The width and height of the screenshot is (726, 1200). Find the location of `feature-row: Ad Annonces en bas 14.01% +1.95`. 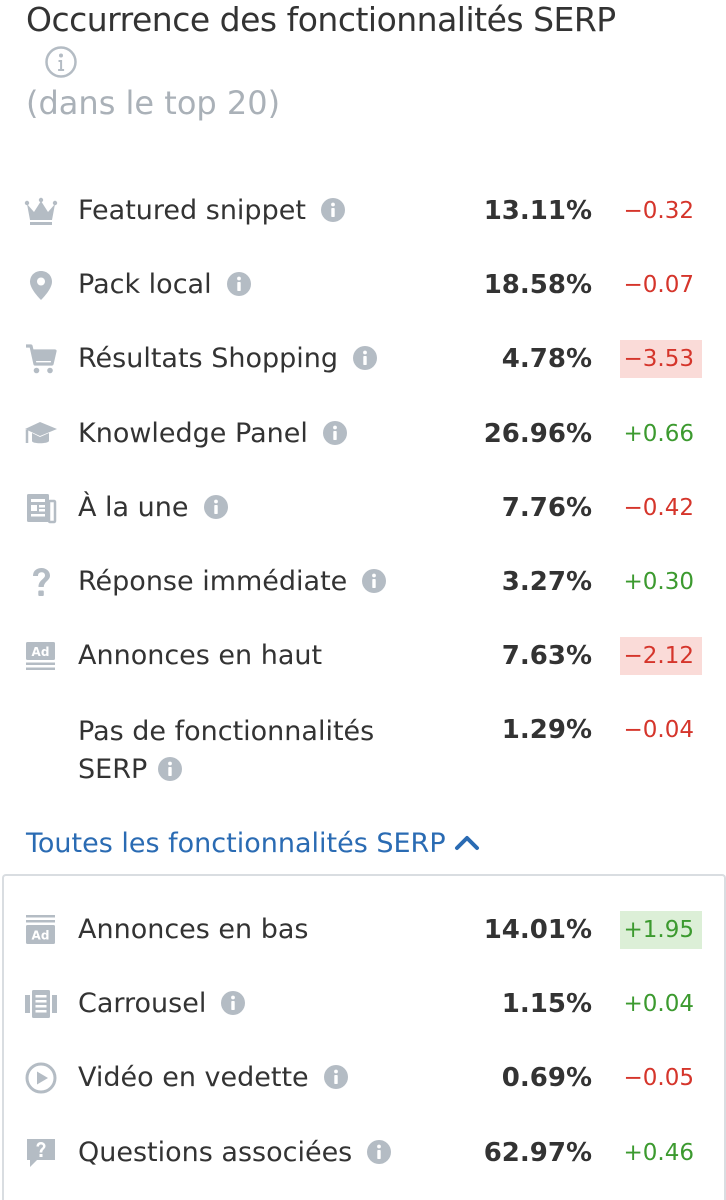

feature-row: Ad Annonces en bas 14.01% +1.95 is located at coordinates (363, 942).